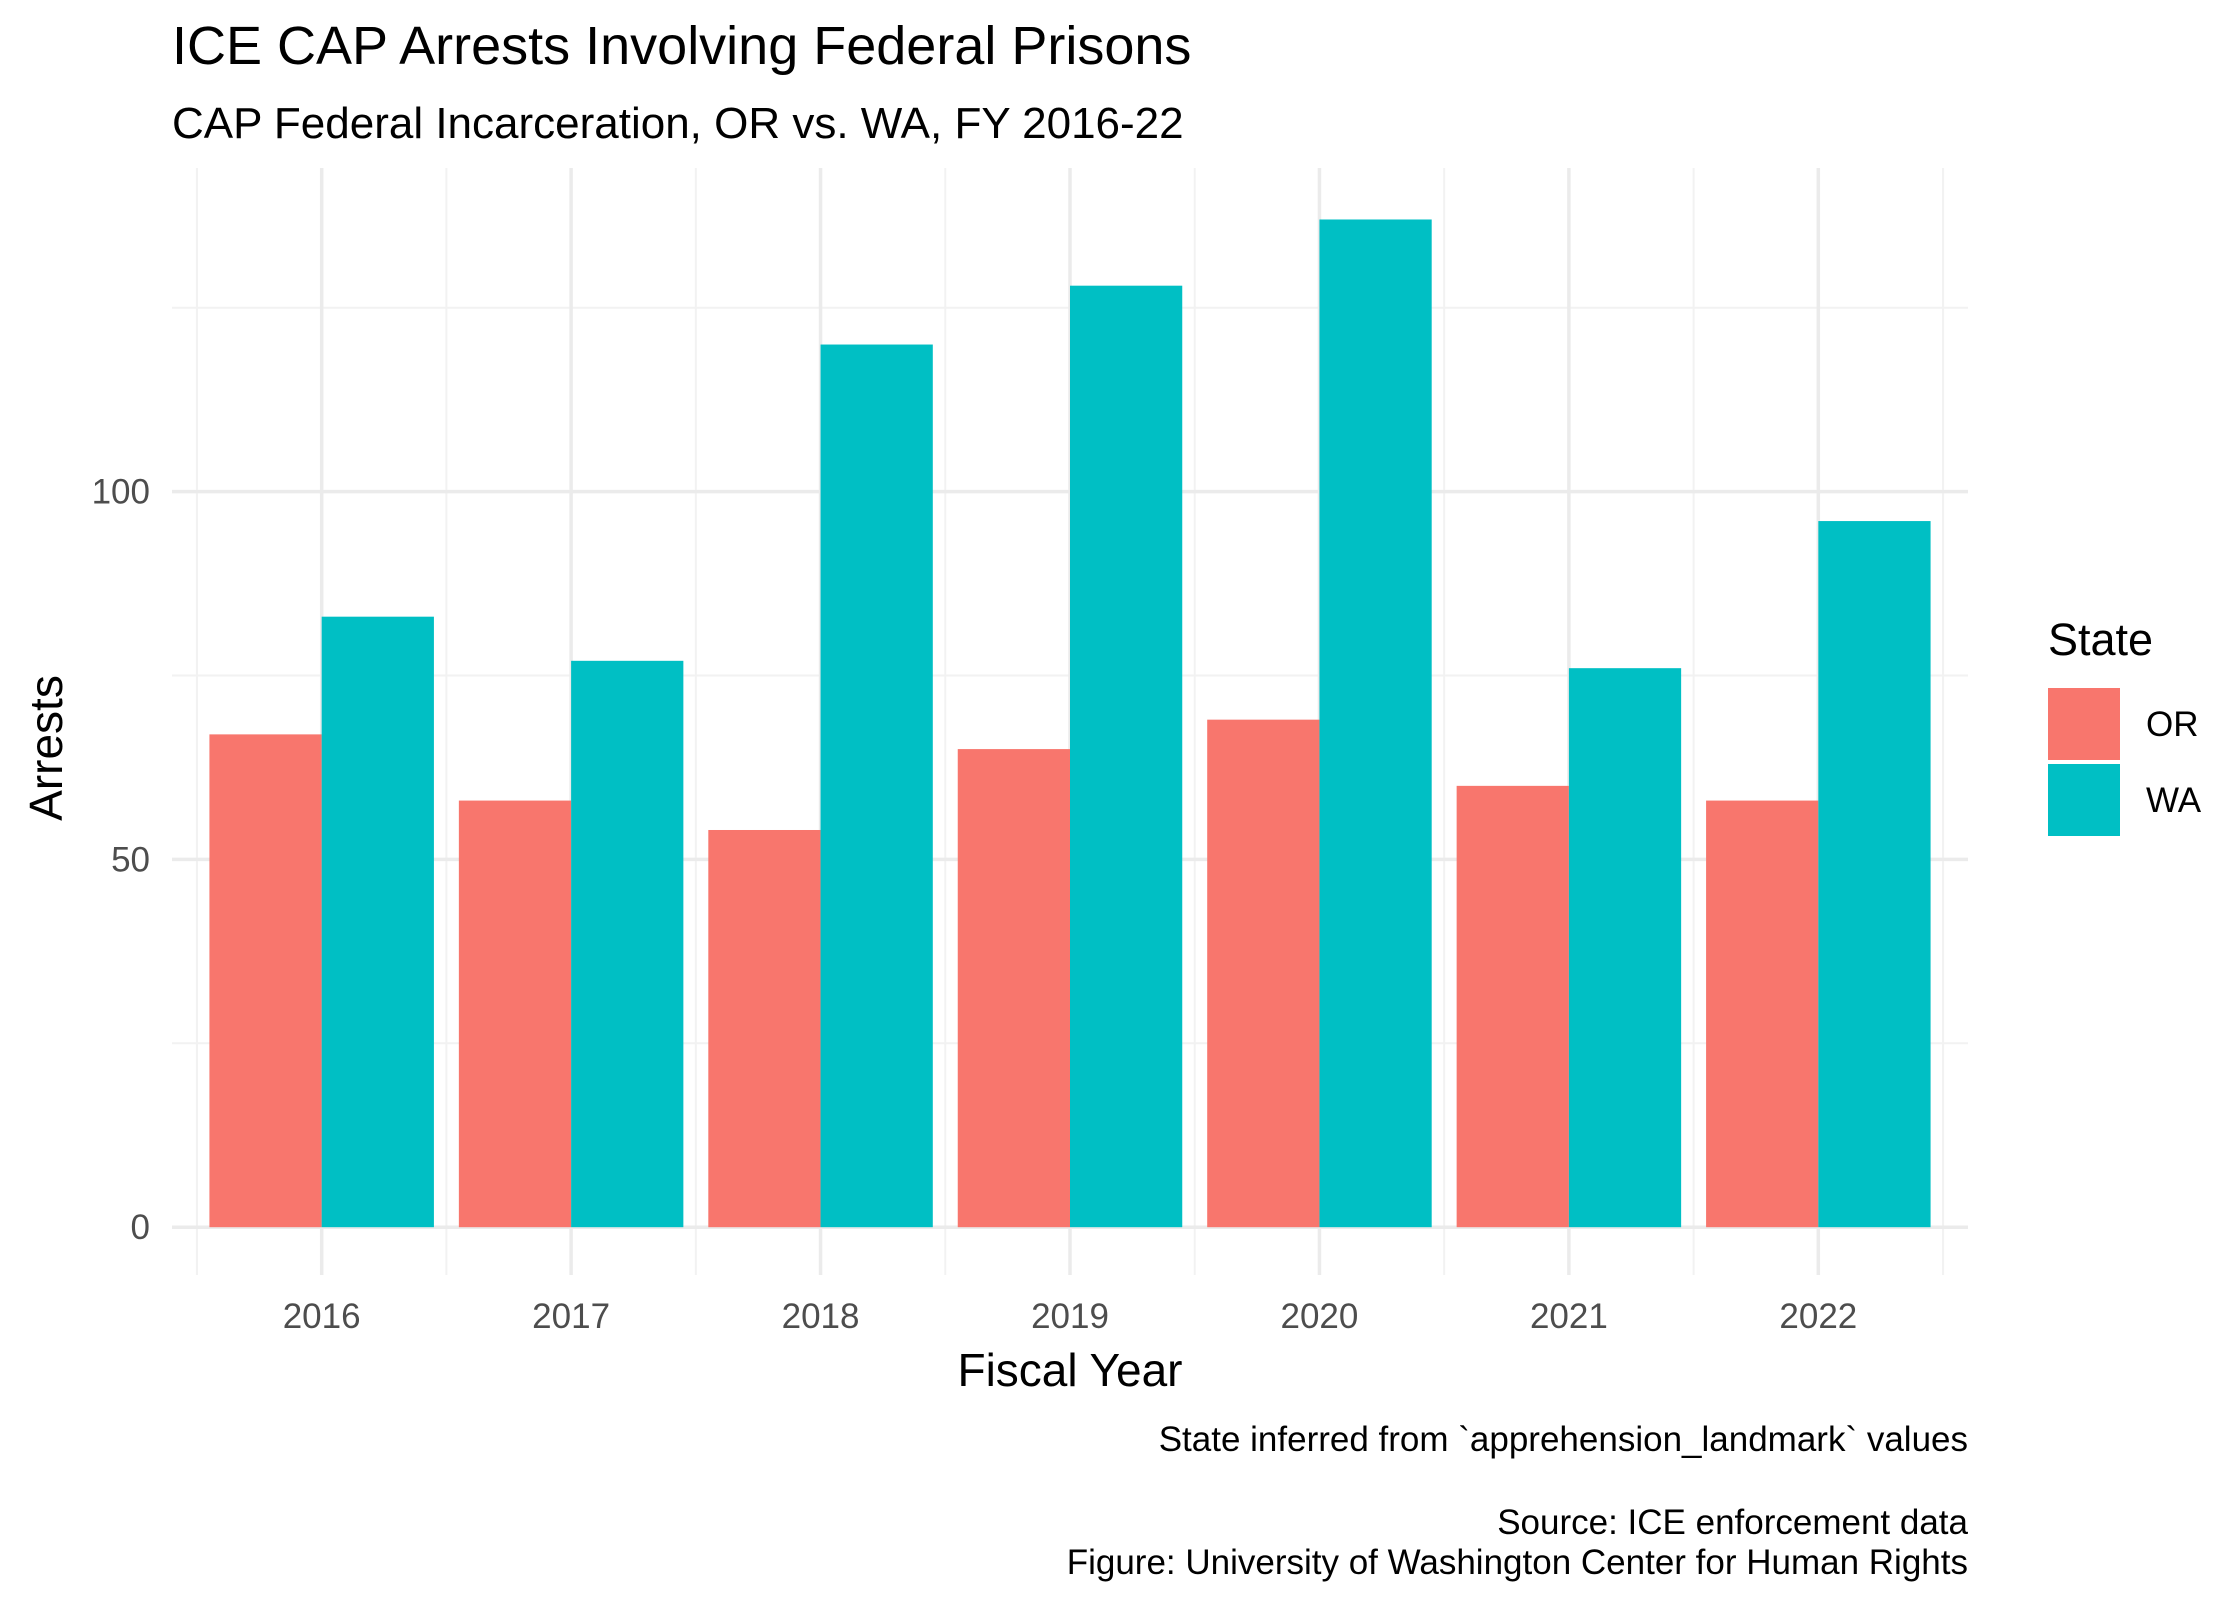 The width and height of the screenshot is (2240, 1600). Describe the element at coordinates (515, 1014) in the screenshot. I see `bar-or-2017` at that location.